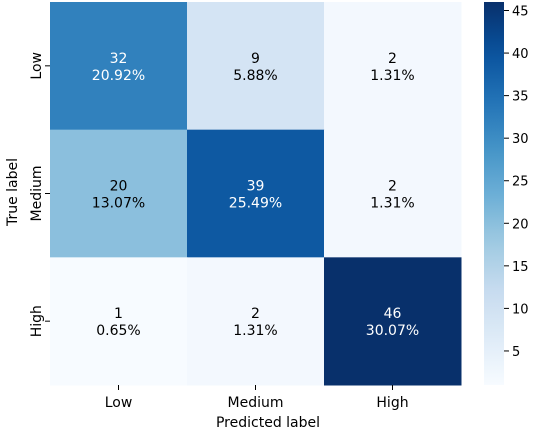  What do you see at coordinates (392, 403) in the screenshot?
I see `x-tick-label: High` at bounding box center [392, 403].